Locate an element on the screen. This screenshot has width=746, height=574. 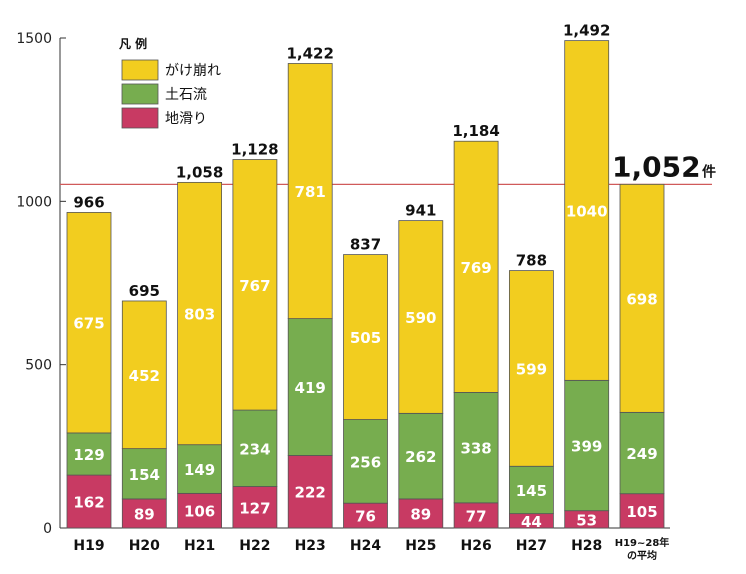
x-tick-label: H28 is located at coordinates (586, 546).